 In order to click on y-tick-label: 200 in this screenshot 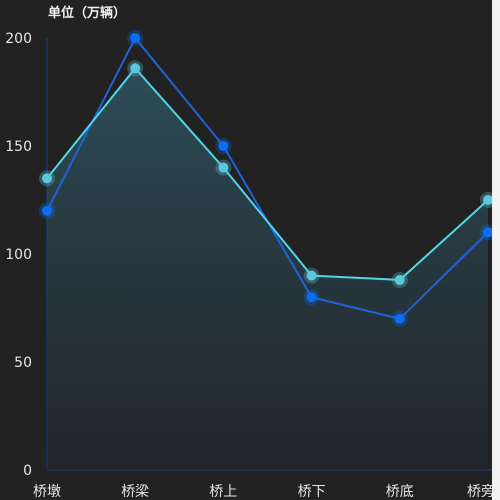, I will do `click(18, 39)`.